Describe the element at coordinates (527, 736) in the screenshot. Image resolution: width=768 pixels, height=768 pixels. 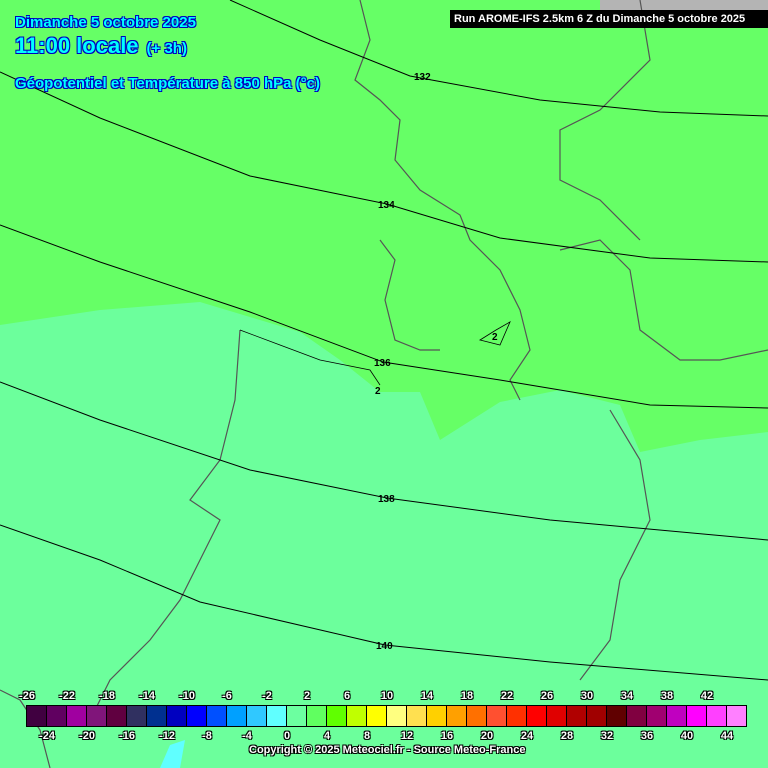
I see `legend-label-bottom: 24` at that location.